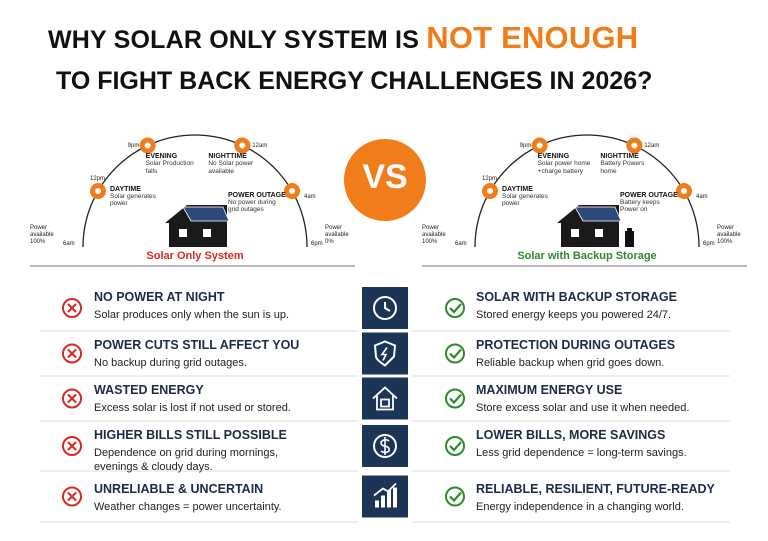  I want to click on item-title: SOLAR WITH BACKUP STORAGE, so click(576, 297).